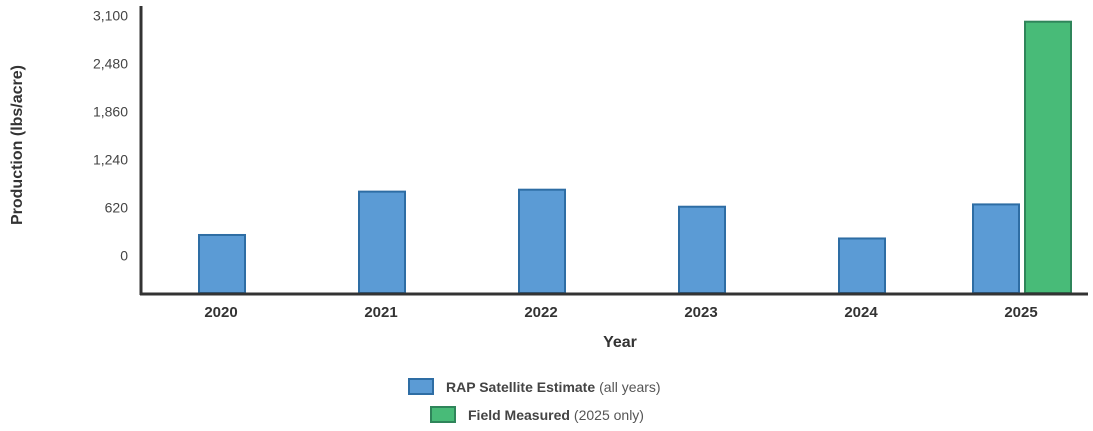  Describe the element at coordinates (220, 312) in the screenshot. I see `x-tick-label: 2020` at that location.